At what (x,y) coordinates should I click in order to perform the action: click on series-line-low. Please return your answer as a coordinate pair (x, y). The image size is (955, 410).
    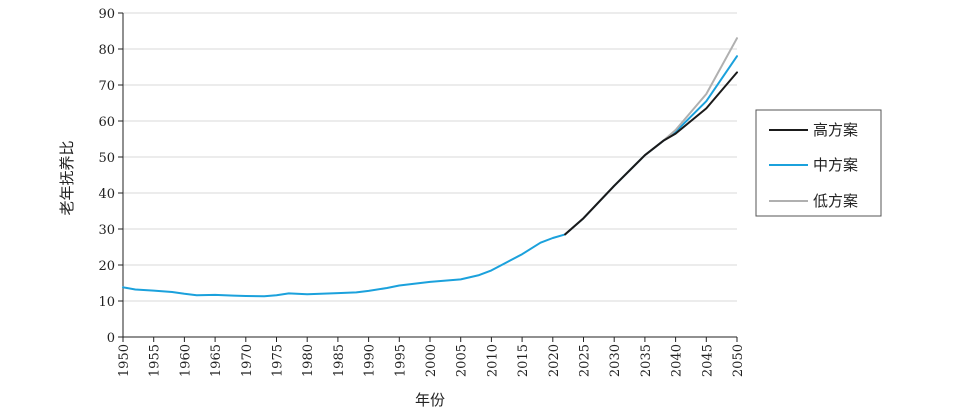
    Looking at the image, I should click on (651, 136).